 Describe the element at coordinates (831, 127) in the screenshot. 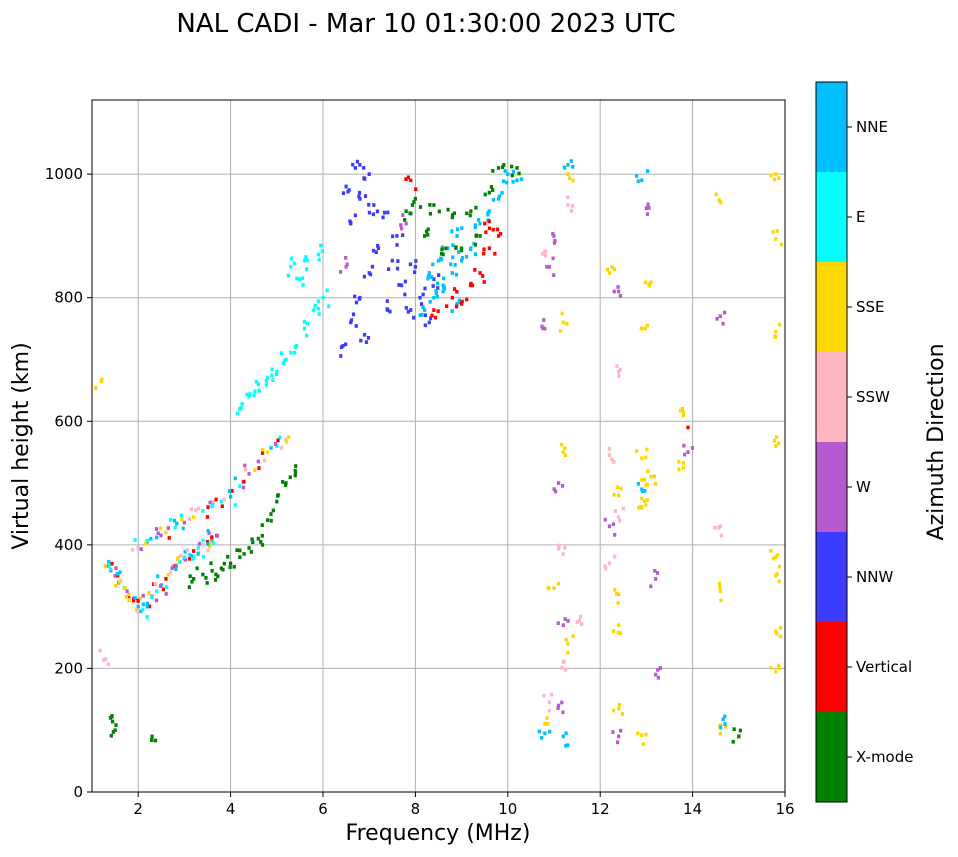

I see `colorbar-segment` at that location.